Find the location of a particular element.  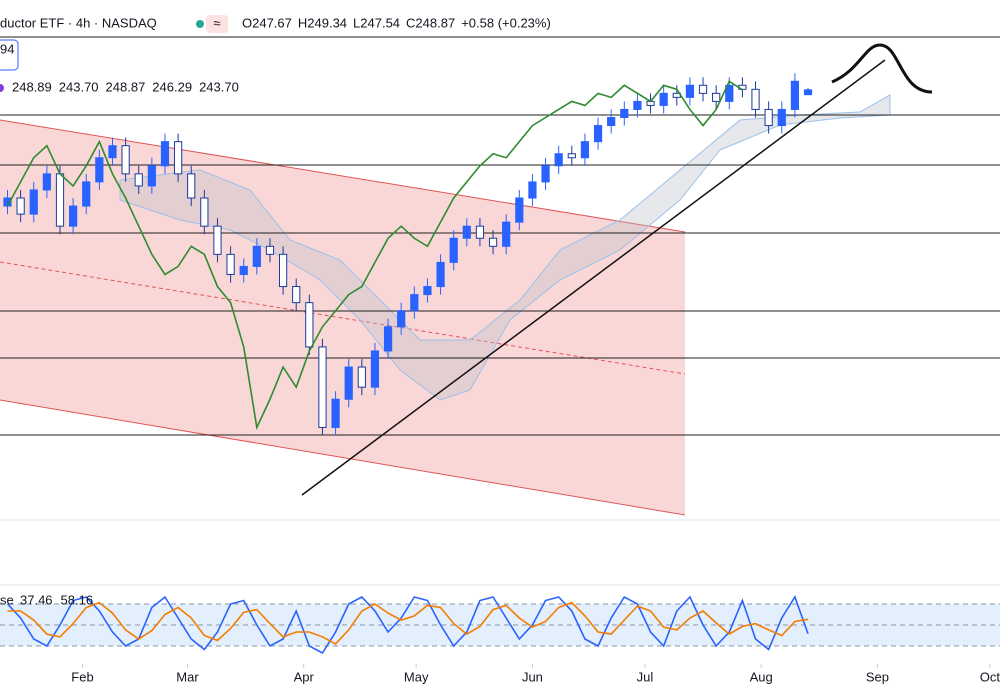

drawing is located at coordinates (882, 68).